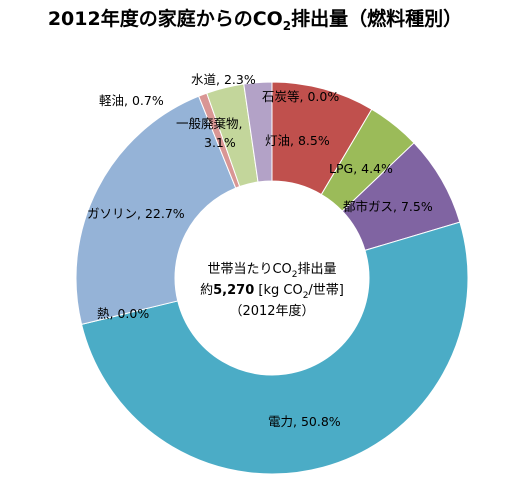 The height and width of the screenshot is (484, 510). Describe the element at coordinates (295, 275) in the screenshot. I see `center-line-1-sub: 2` at that location.